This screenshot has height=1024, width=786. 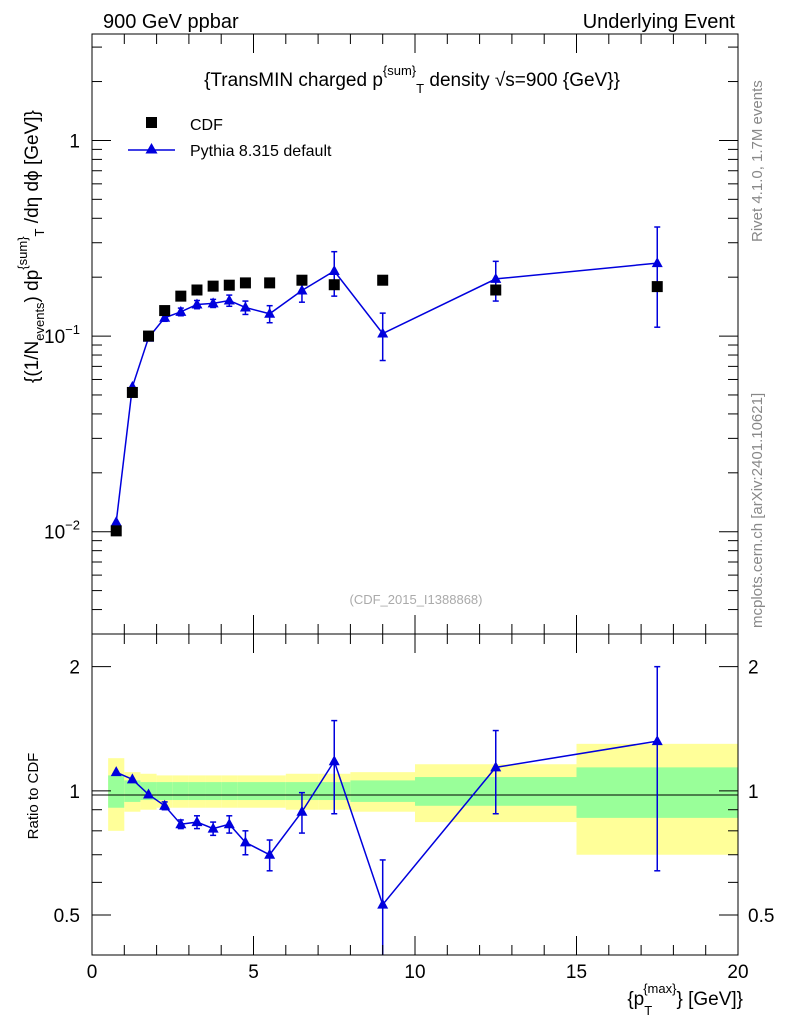 I want to click on main-ylabel: {(1/Nevents) dp{sum}T /dη dϕ [GeV]}, so click(x=31, y=246).